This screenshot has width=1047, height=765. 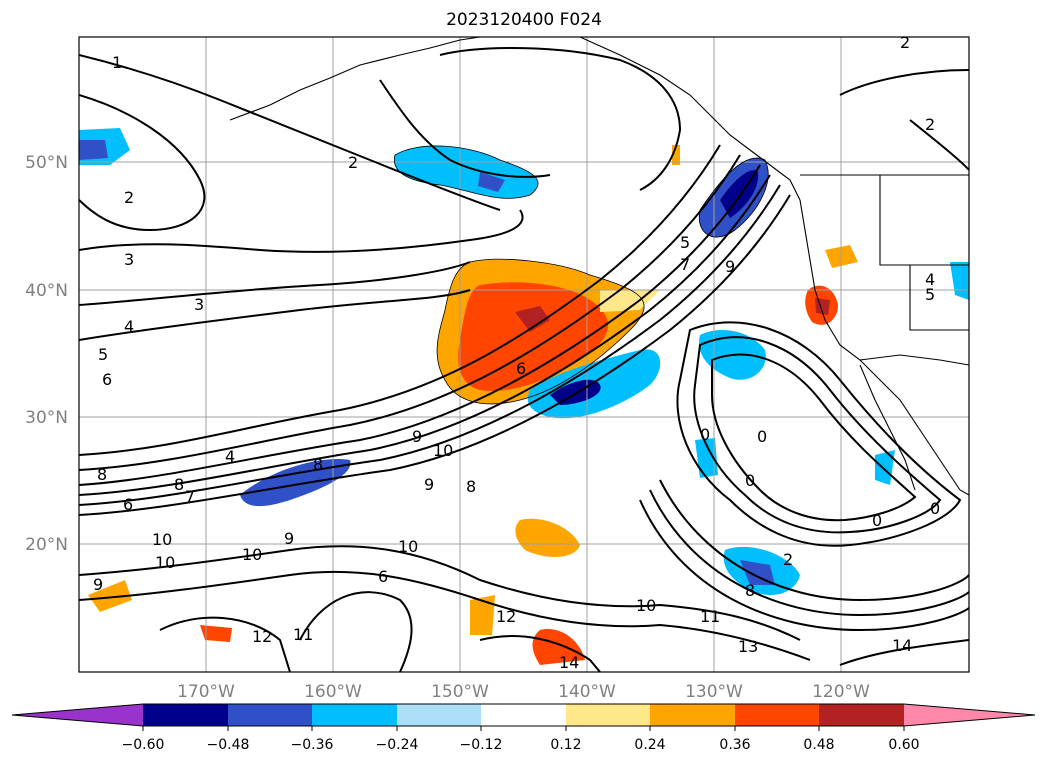 What do you see at coordinates (355, 79) in the screenshot?
I see `alaska-coast` at bounding box center [355, 79].